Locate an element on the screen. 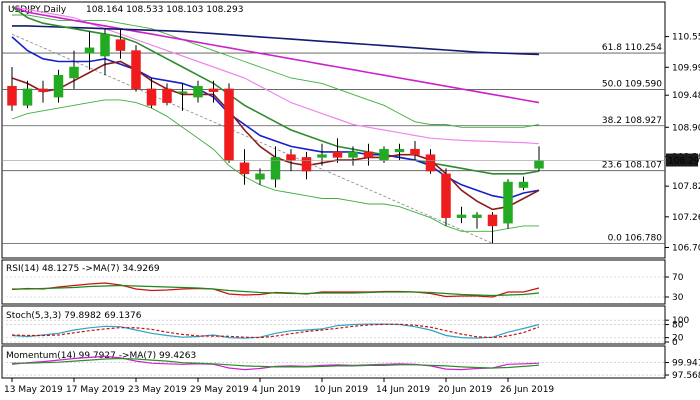  x-tick-label: 17 May 2019 is located at coordinates (95, 390).